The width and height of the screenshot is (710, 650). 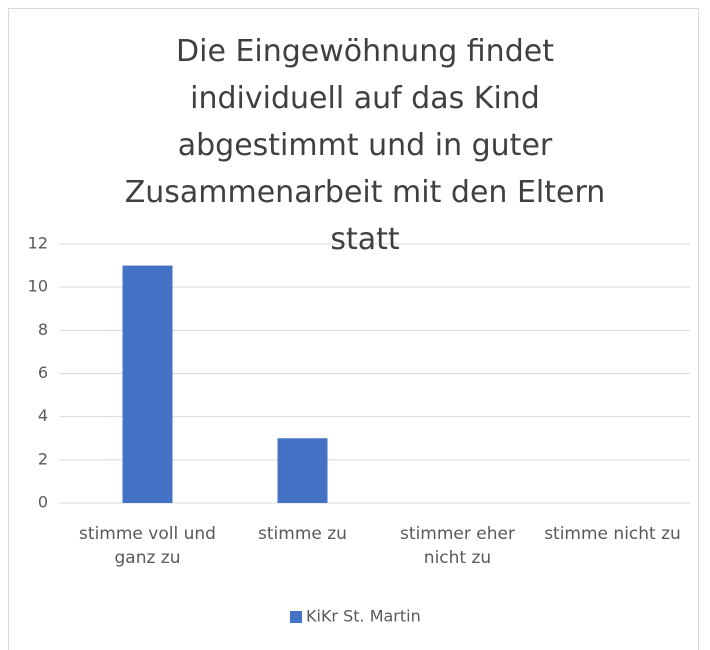 What do you see at coordinates (302, 534) in the screenshot?
I see `x-tick-label: stimme zu` at bounding box center [302, 534].